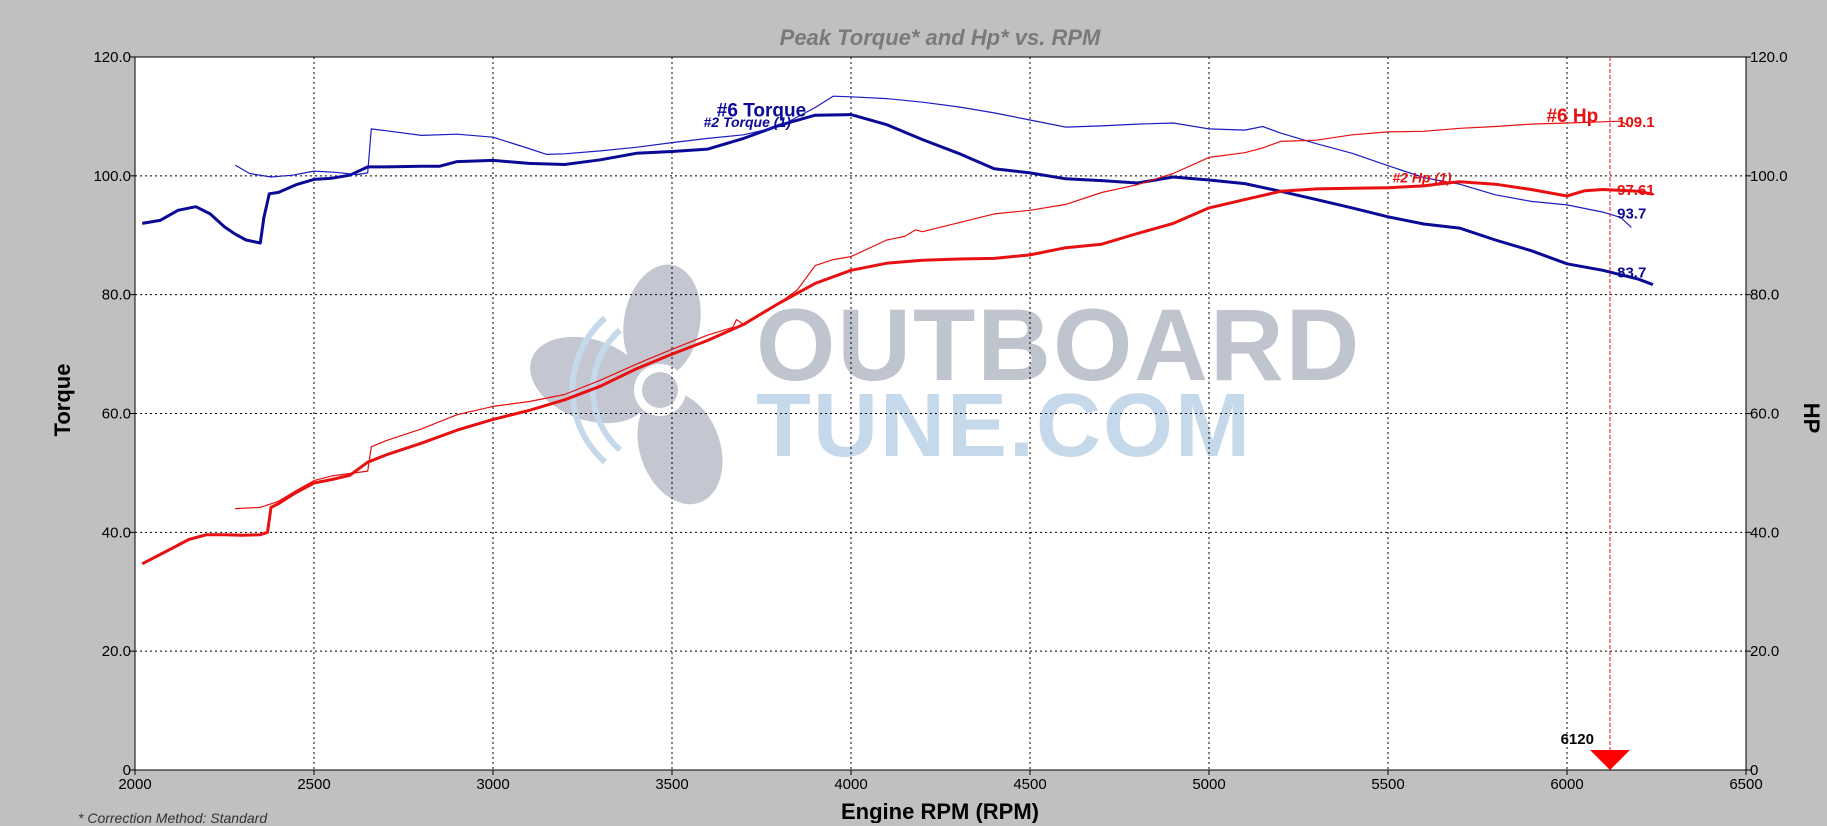 This screenshot has width=1827, height=826. What do you see at coordinates (1769, 176) in the screenshot?
I see `y-tick-label-right: 100.0` at bounding box center [1769, 176].